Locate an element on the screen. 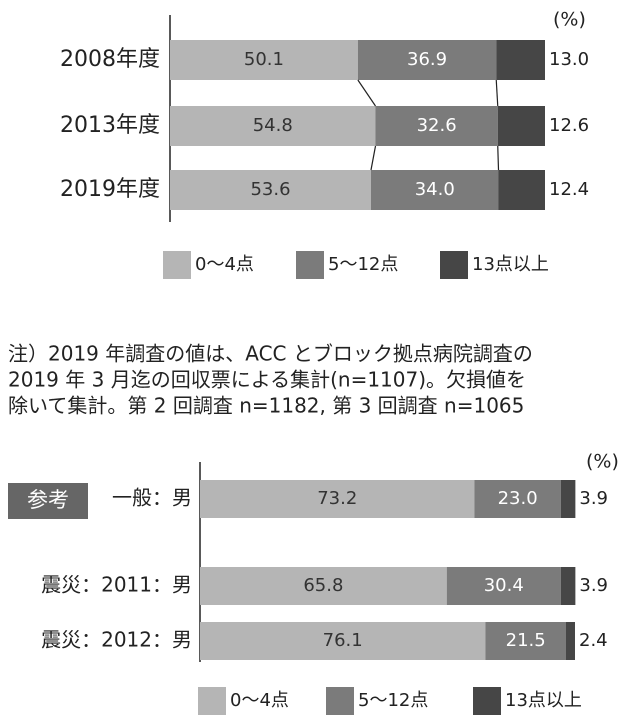  category-label: 2019年度 is located at coordinates (110, 189).